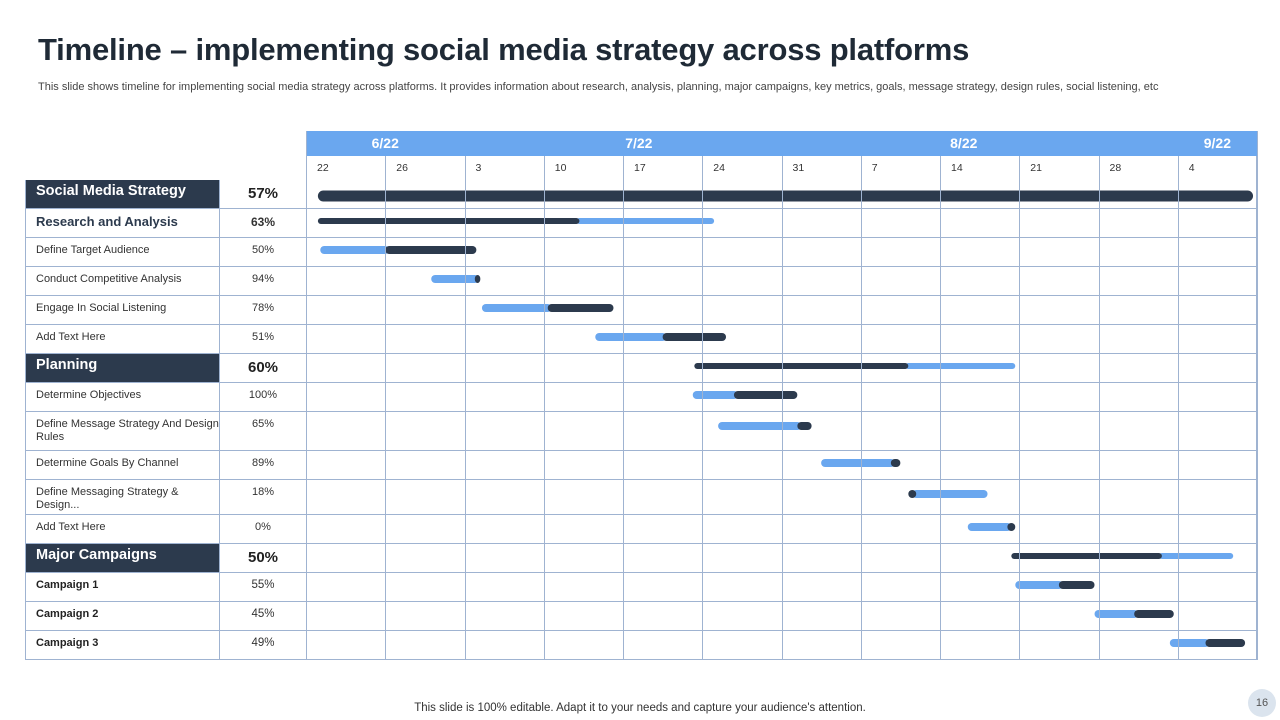  Describe the element at coordinates (122, 252) in the screenshot. I see `task-name: Define Target Audience` at that location.